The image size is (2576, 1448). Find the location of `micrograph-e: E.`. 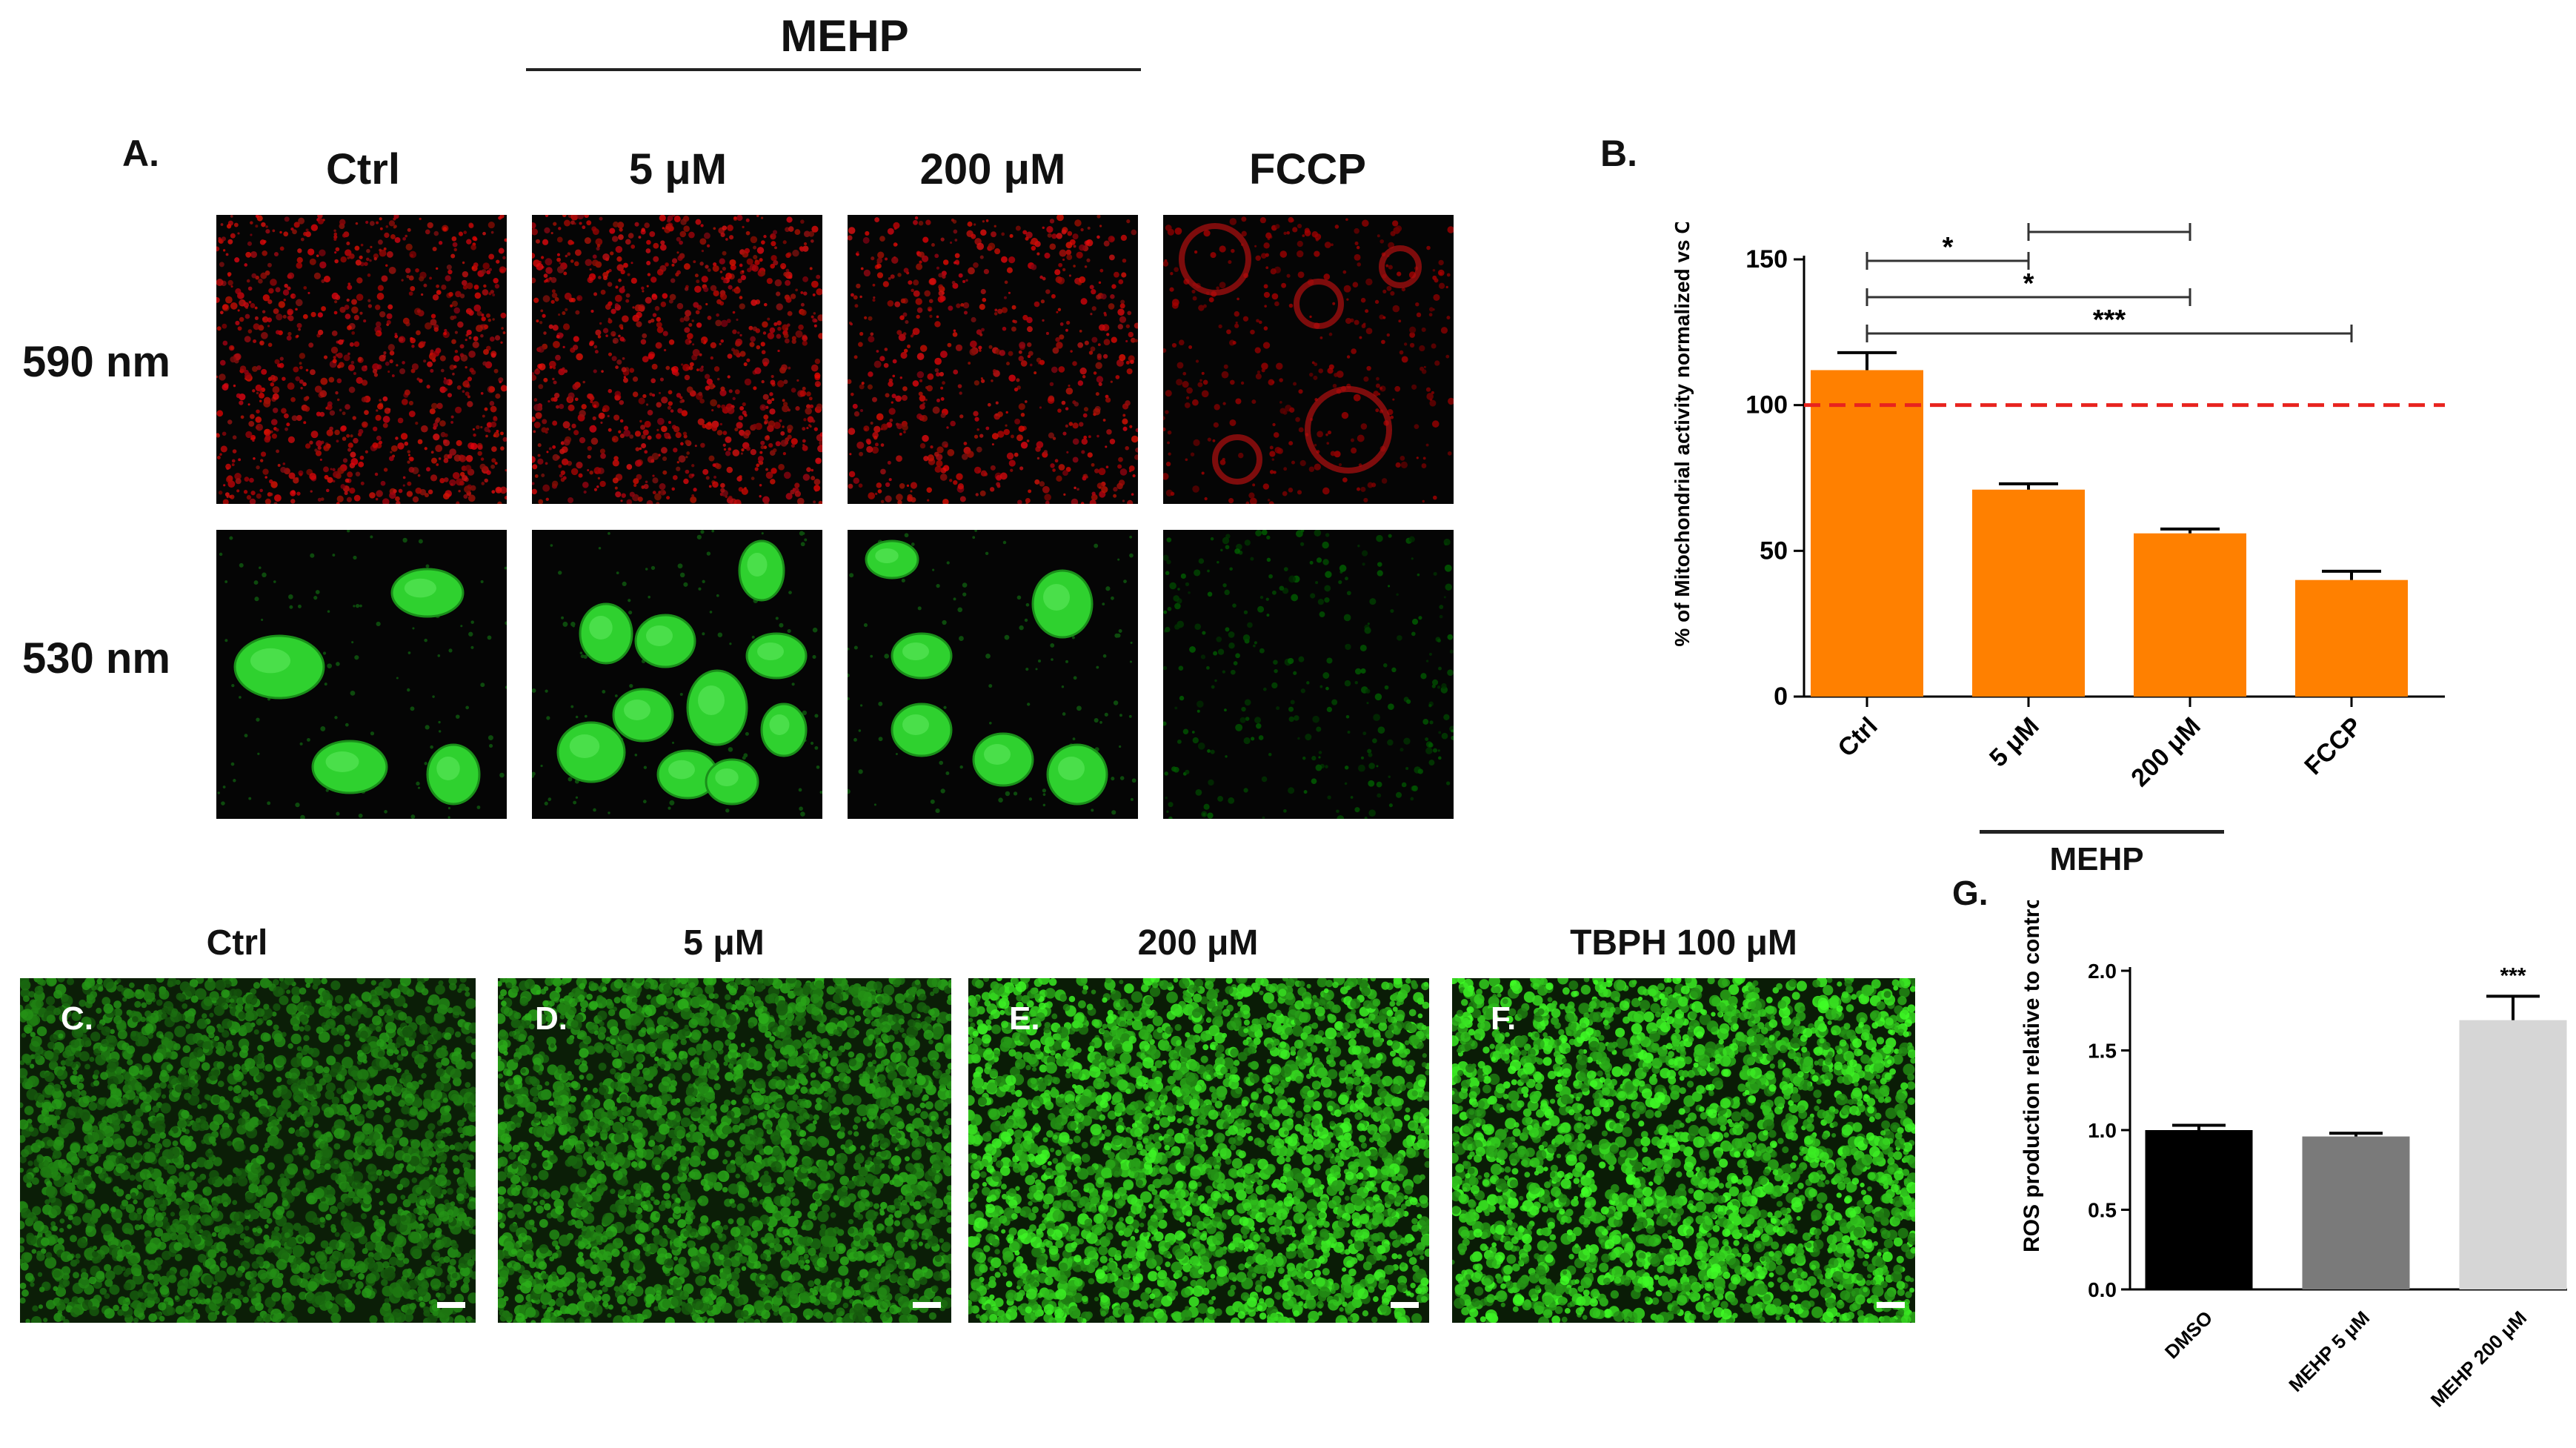

micrograph-e: E. is located at coordinates (1198, 1150).